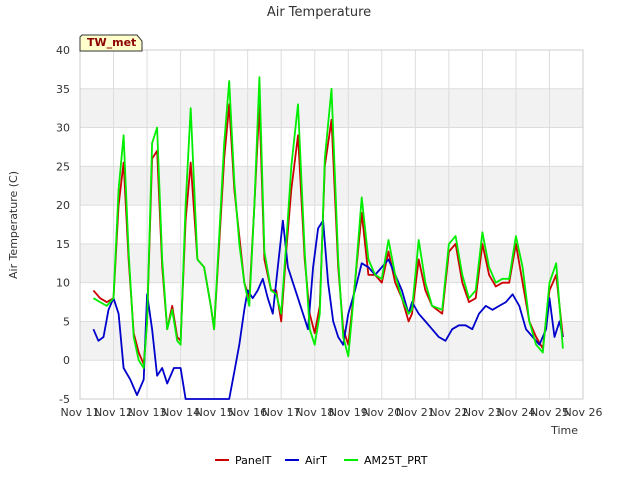  What do you see at coordinates (247, 412) in the screenshot?
I see `x-tick-label: Nov 16` at bounding box center [247, 412].